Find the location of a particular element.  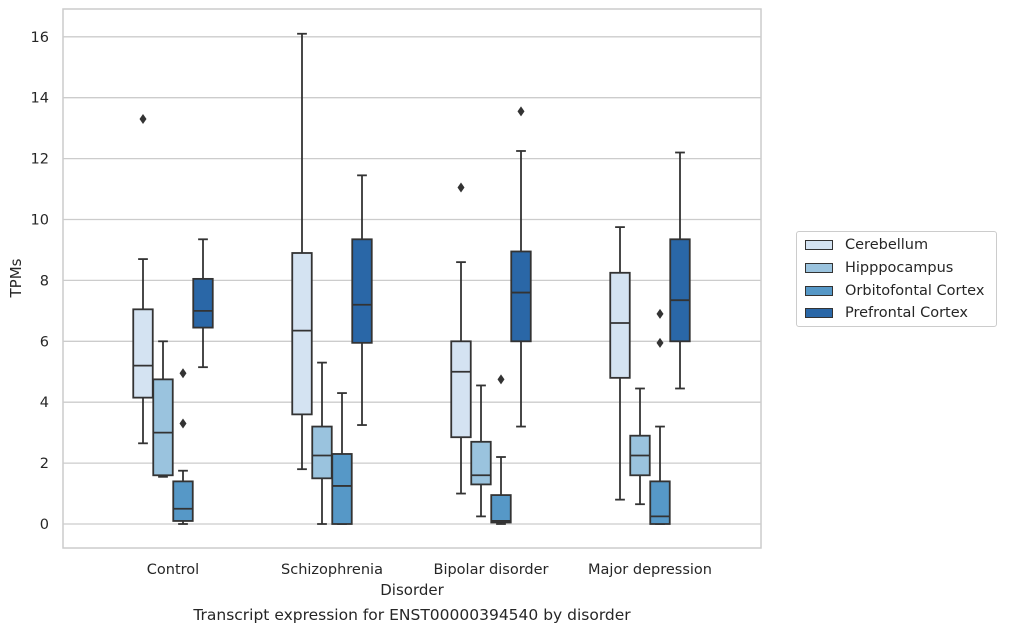

y-tick-label-8: 8 is located at coordinates (44, 281).